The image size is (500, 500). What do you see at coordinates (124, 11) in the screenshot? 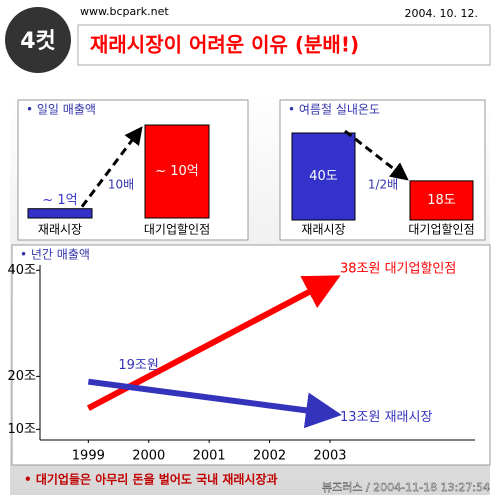
I see `site: www.bcpark.net` at bounding box center [124, 11].